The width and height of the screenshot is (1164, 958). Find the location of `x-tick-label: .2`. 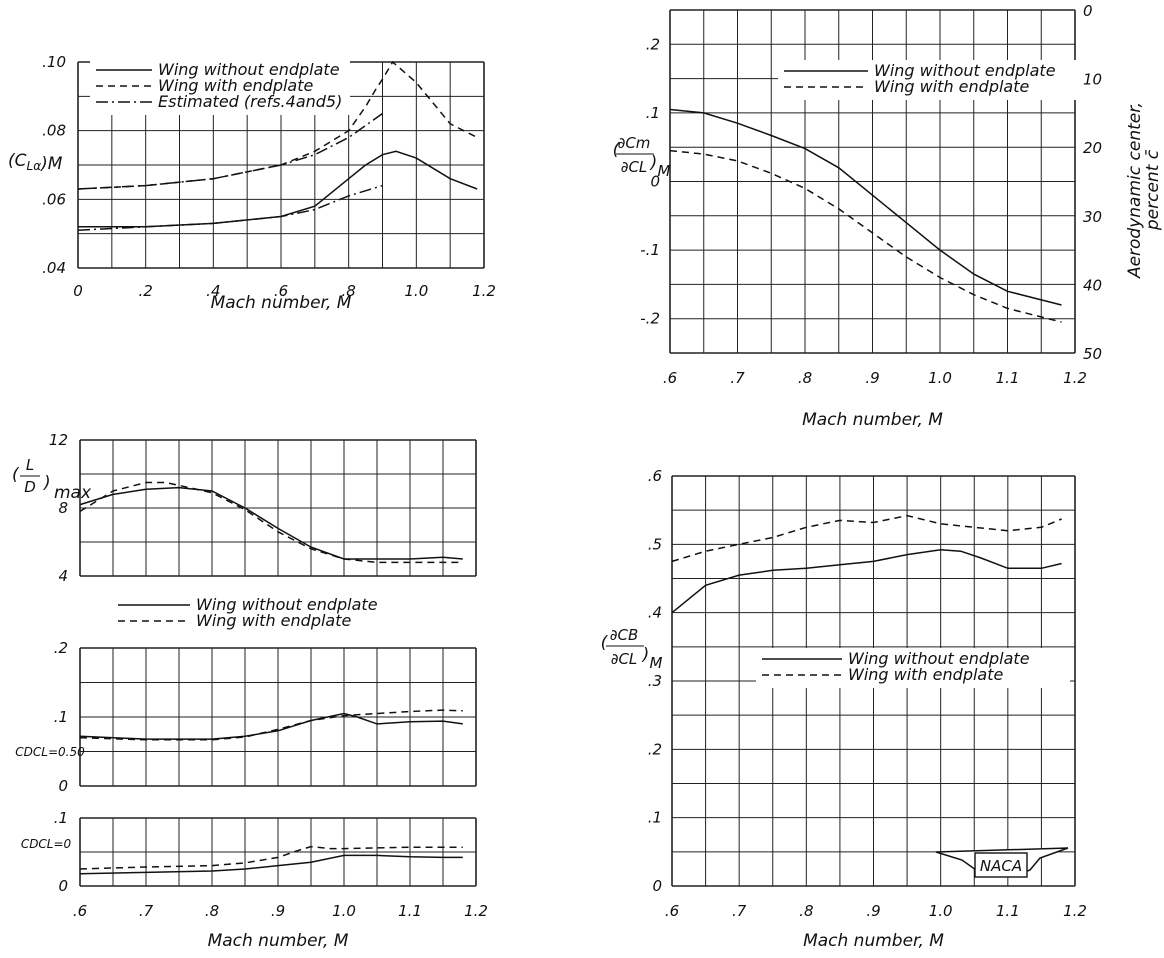

x-tick-label: .2 is located at coordinates (146, 291).